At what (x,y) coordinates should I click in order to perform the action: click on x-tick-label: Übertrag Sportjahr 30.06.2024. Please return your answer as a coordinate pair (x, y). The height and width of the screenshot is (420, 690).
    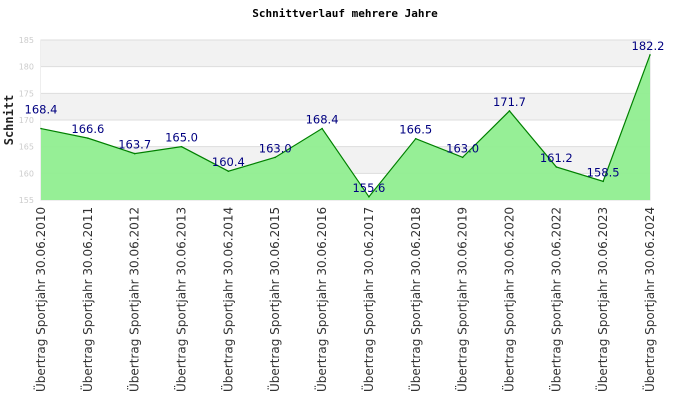
    Looking at the image, I should click on (649, 299).